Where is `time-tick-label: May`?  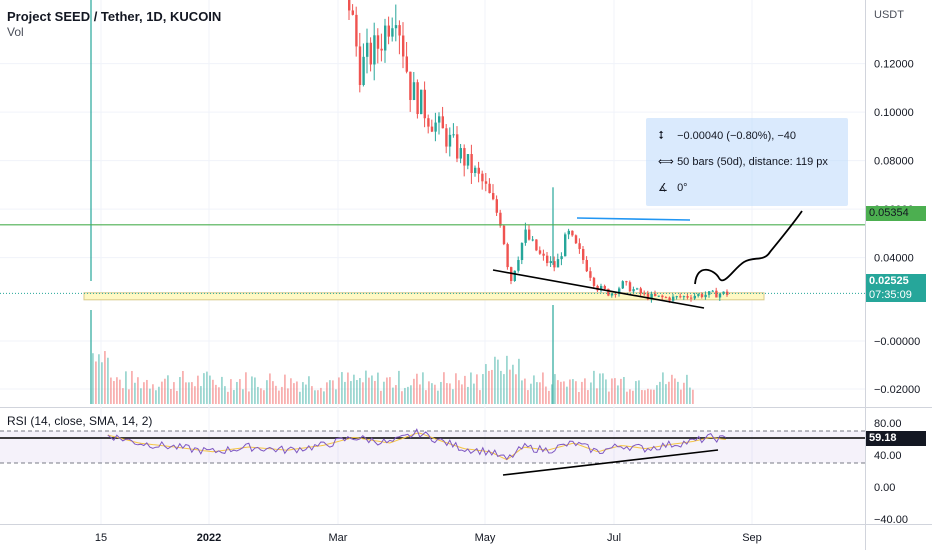 time-tick-label: May is located at coordinates (485, 538).